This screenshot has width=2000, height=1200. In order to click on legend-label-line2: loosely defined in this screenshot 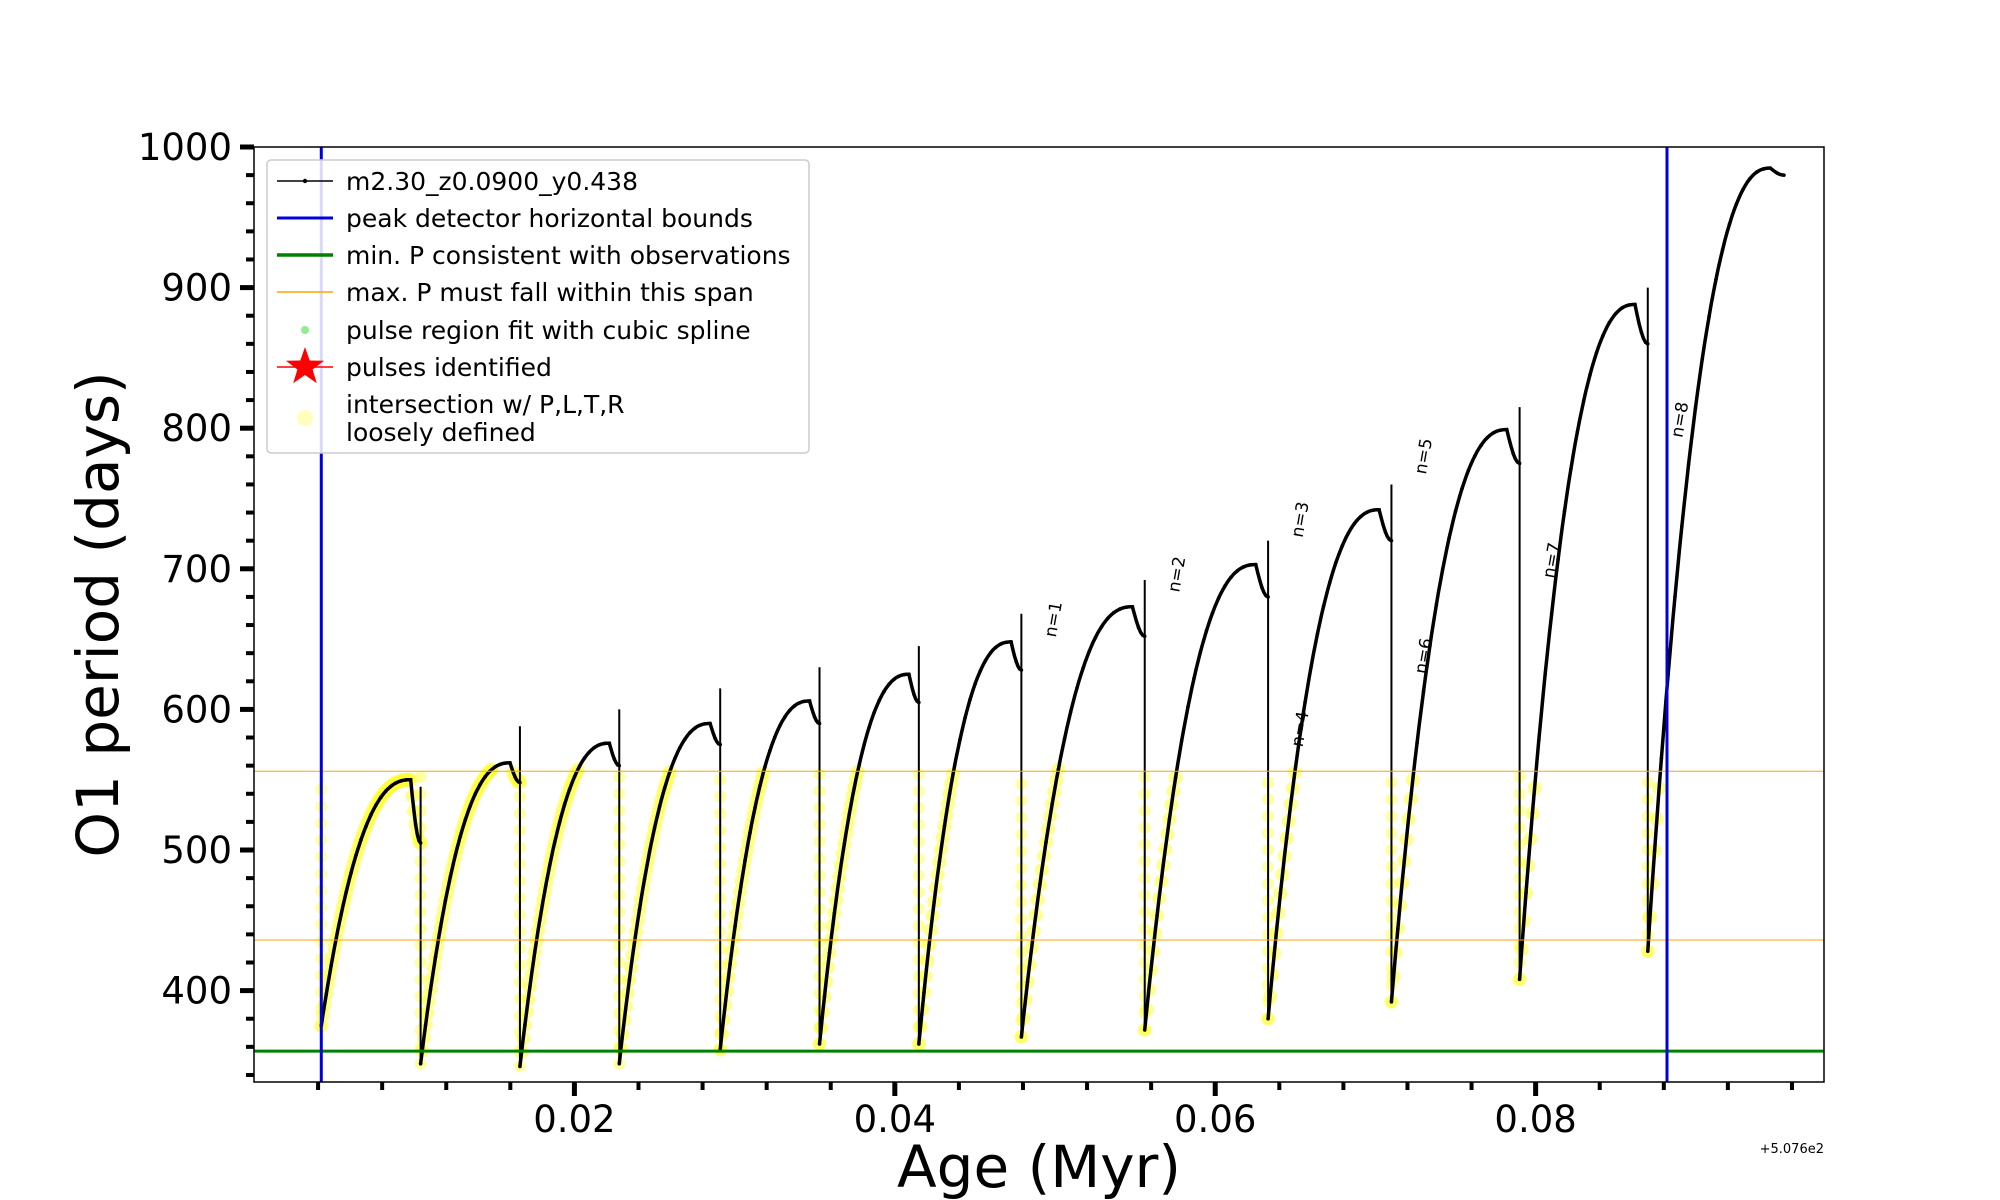, I will do `click(441, 432)`.